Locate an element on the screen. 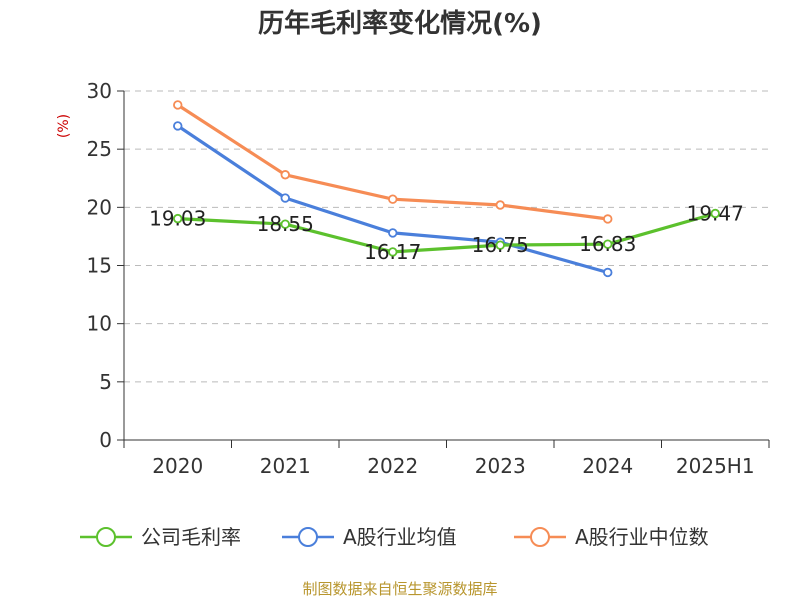 The height and width of the screenshot is (600, 800). x-tick-labels: 2020 2021 2022 2023 2024 2025H1 is located at coordinates (453, 466).